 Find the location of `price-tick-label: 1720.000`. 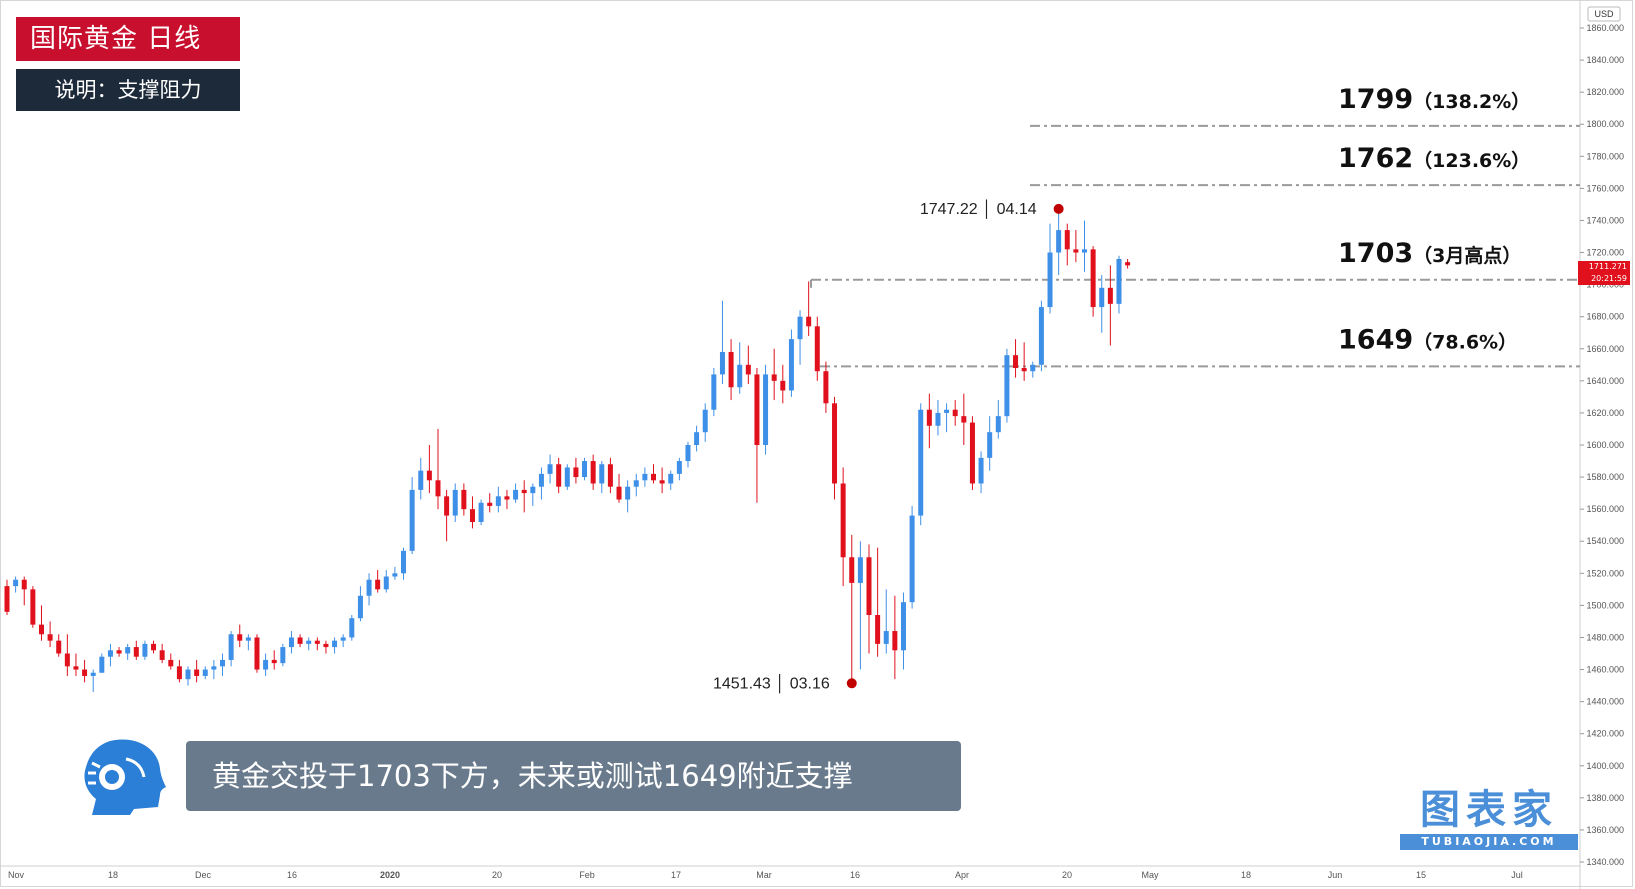

price-tick-label: 1720.000 is located at coordinates (1605, 253).